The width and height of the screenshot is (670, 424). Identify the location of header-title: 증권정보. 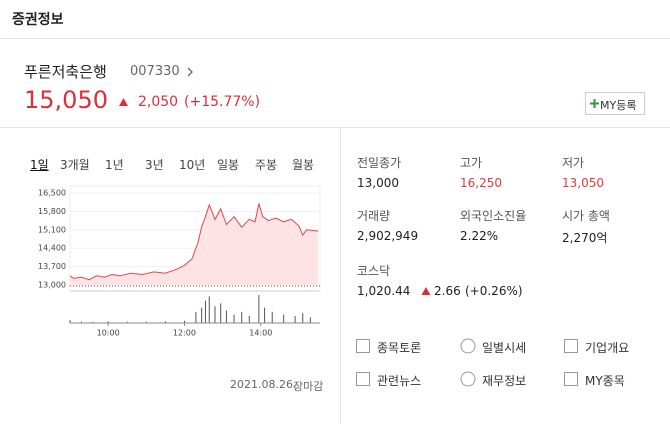
(38, 20).